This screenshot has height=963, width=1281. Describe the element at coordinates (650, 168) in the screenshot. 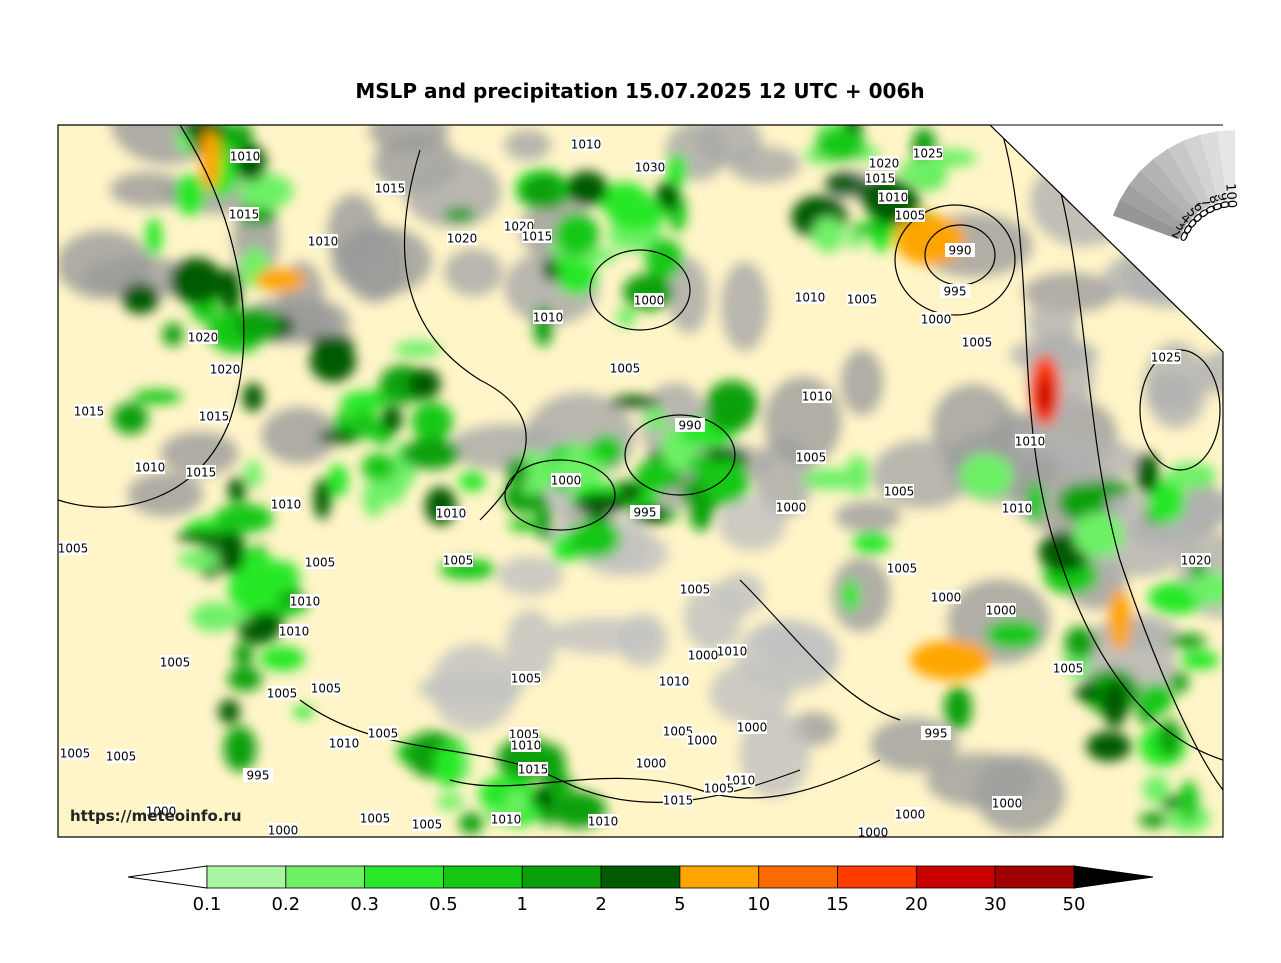

I see `isobar-label: 1030` at that location.